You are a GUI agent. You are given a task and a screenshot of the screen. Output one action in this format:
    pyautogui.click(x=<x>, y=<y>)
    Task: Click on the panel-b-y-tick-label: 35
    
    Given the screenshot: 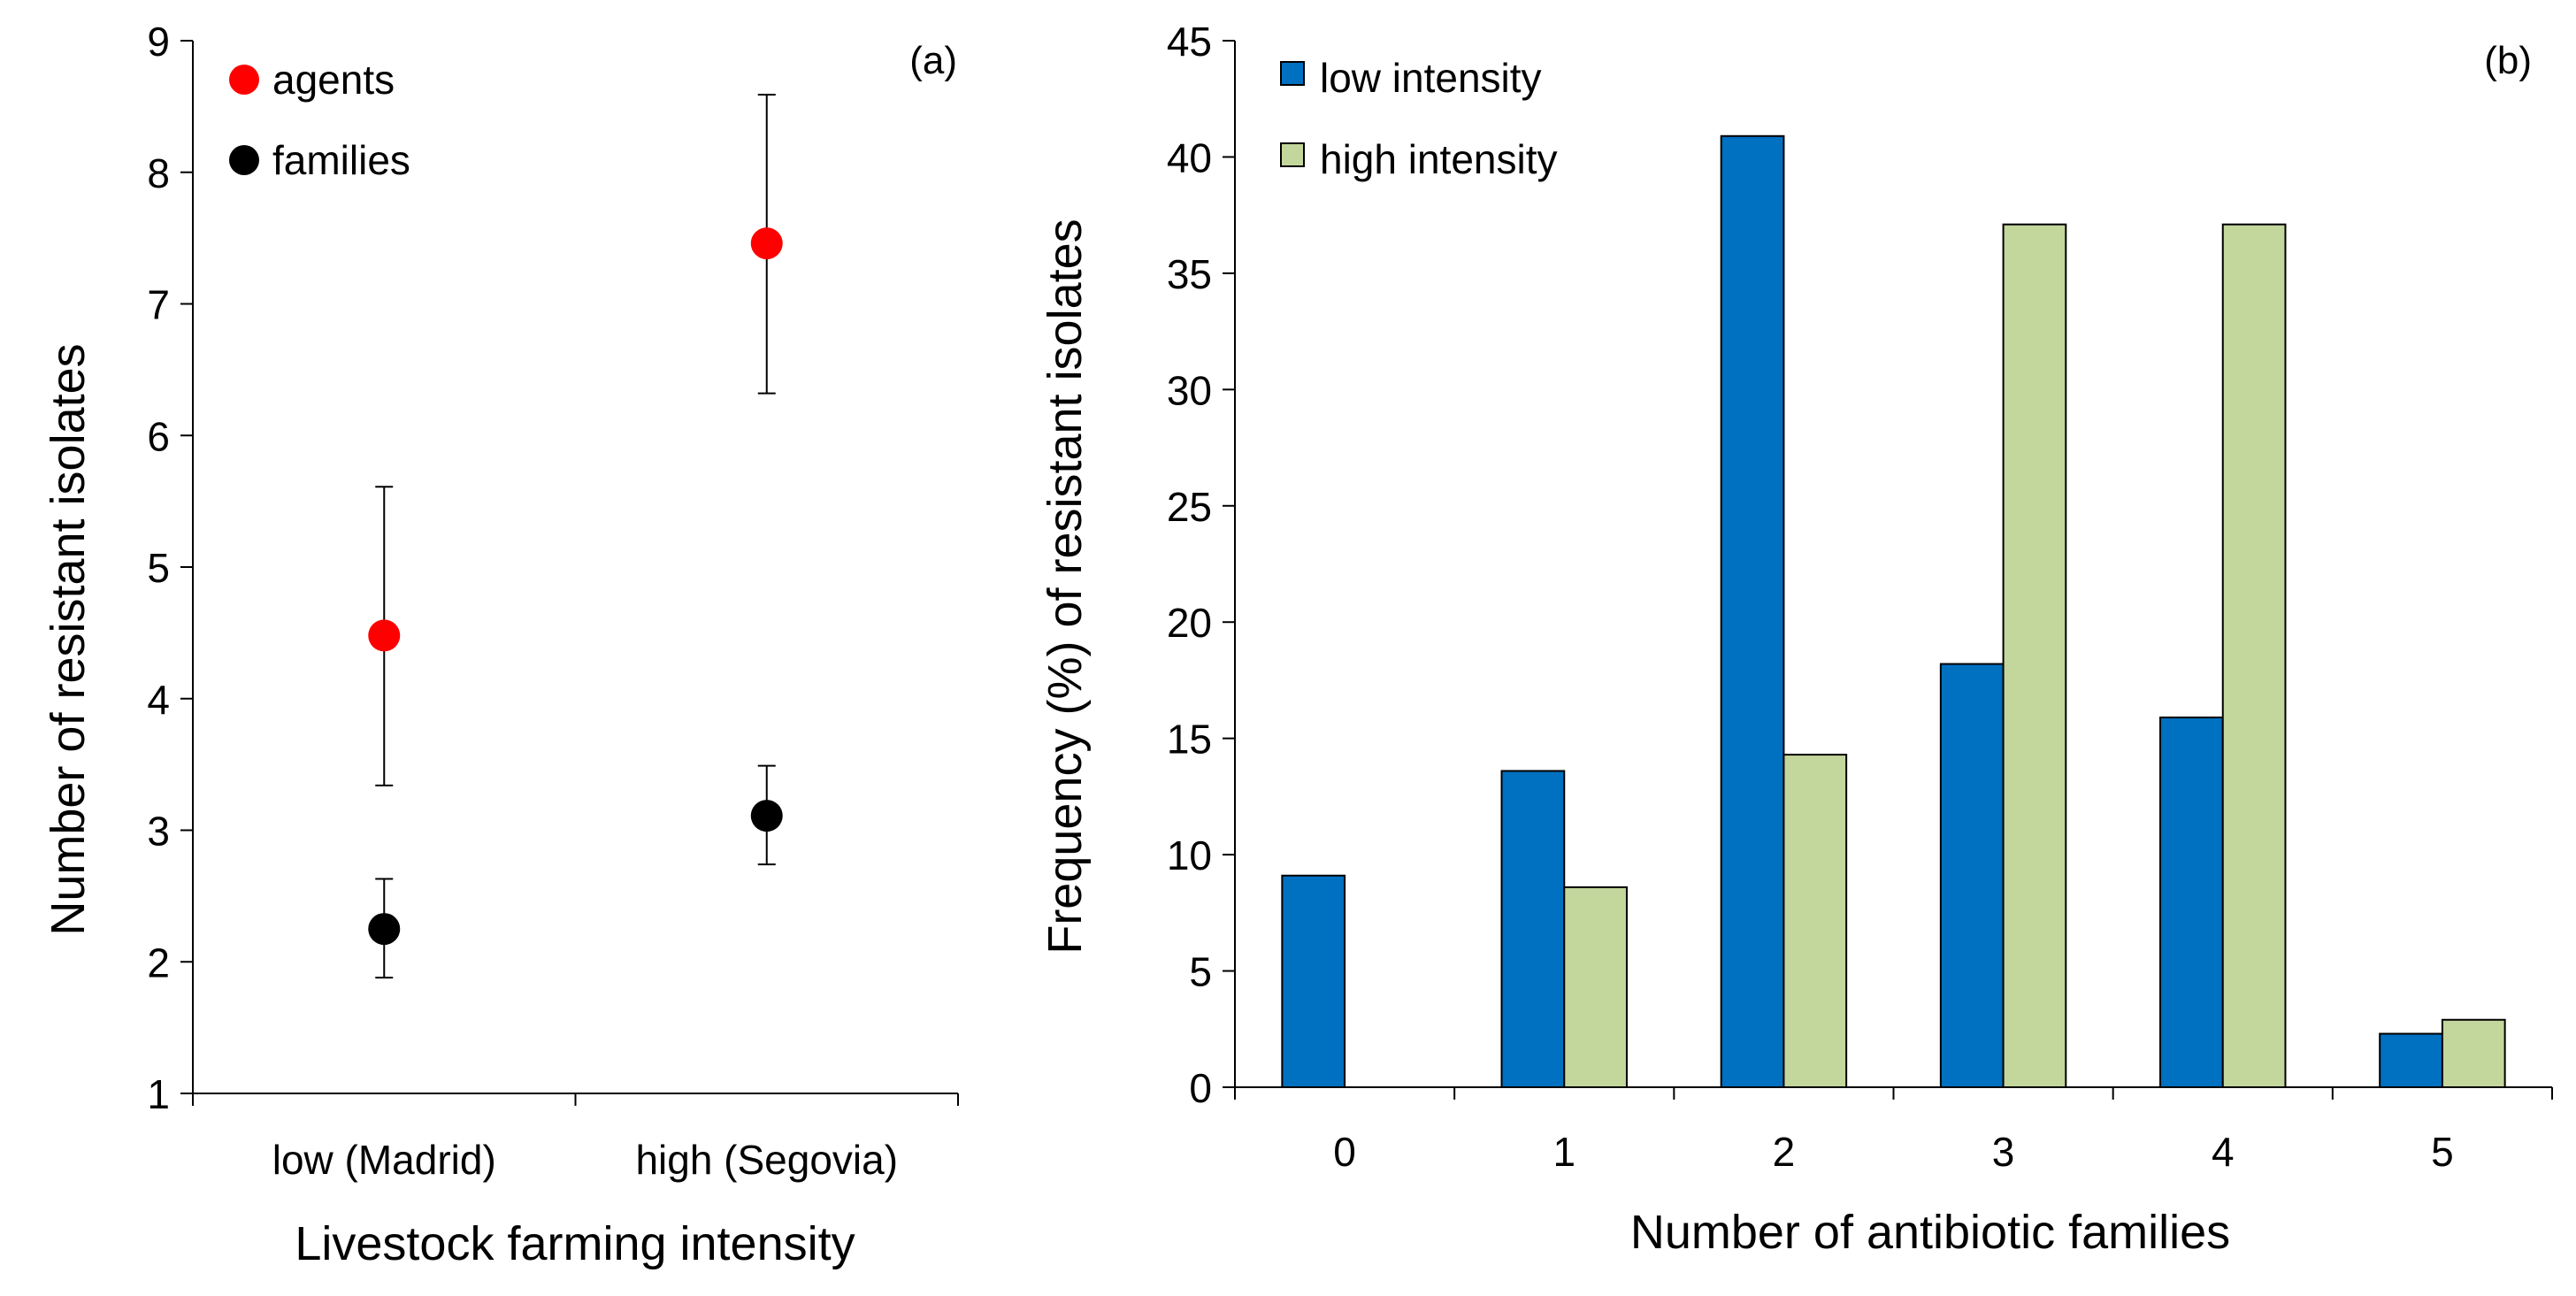 What is the action you would take?
    pyautogui.click(x=1189, y=274)
    